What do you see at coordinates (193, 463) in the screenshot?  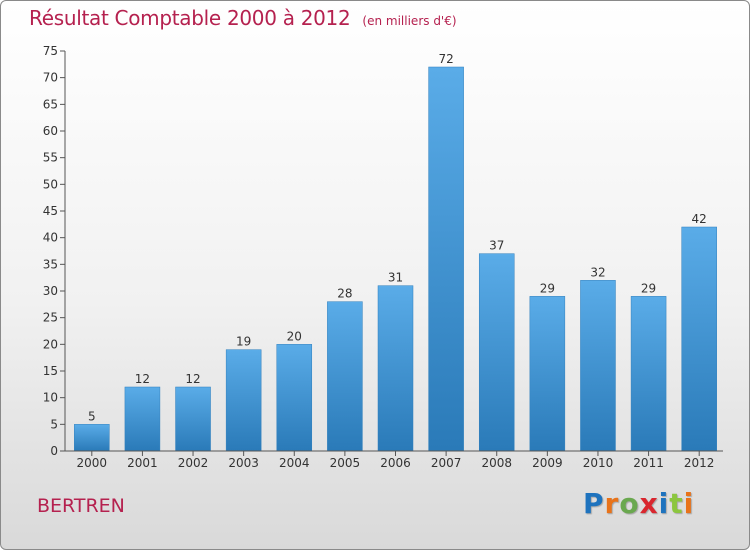 I see `x-tick-label-2002: 2002` at bounding box center [193, 463].